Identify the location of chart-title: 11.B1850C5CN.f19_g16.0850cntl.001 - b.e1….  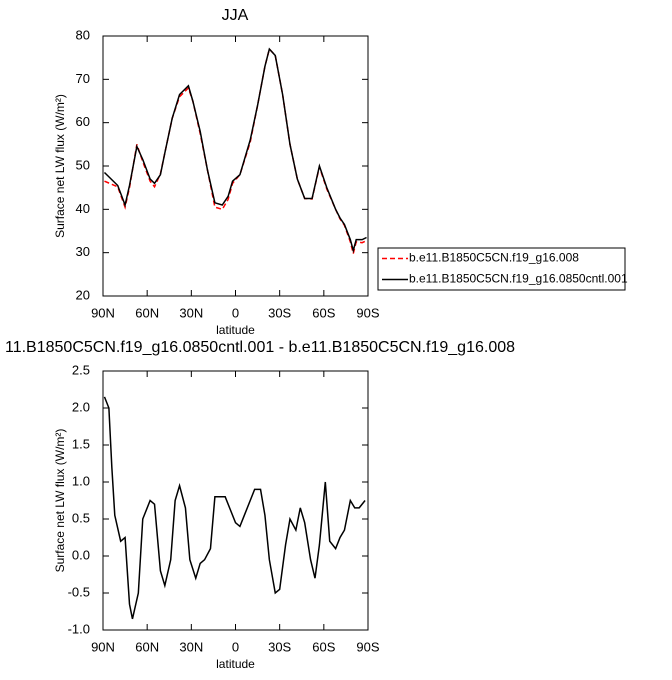
(260, 347).